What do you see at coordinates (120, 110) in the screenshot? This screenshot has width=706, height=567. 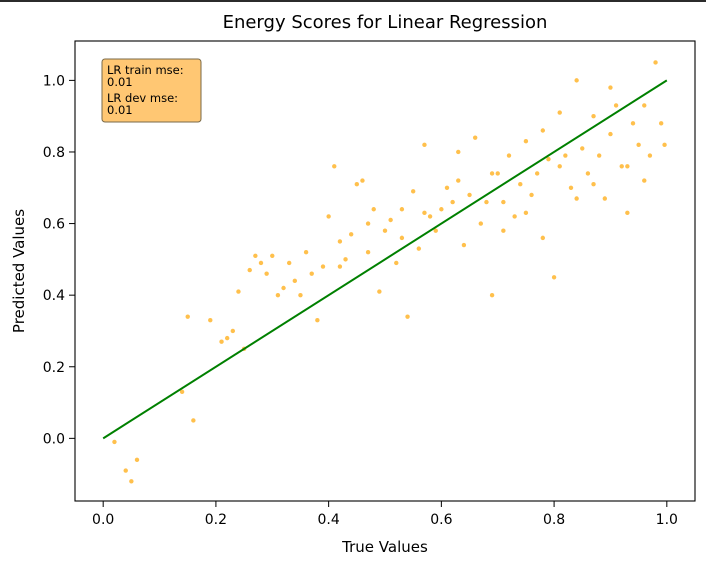 I see `dev-mse-value: 0.01` at bounding box center [120, 110].